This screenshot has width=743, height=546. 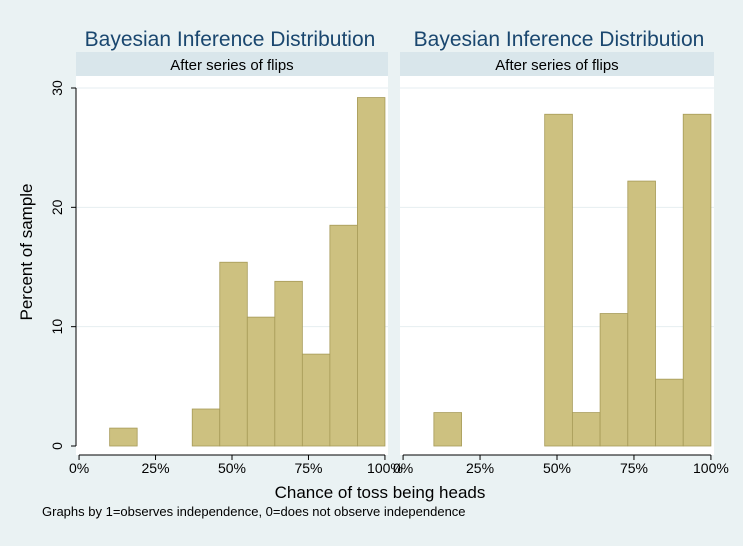 What do you see at coordinates (57, 327) in the screenshot?
I see `y-tick-label: 10` at bounding box center [57, 327].